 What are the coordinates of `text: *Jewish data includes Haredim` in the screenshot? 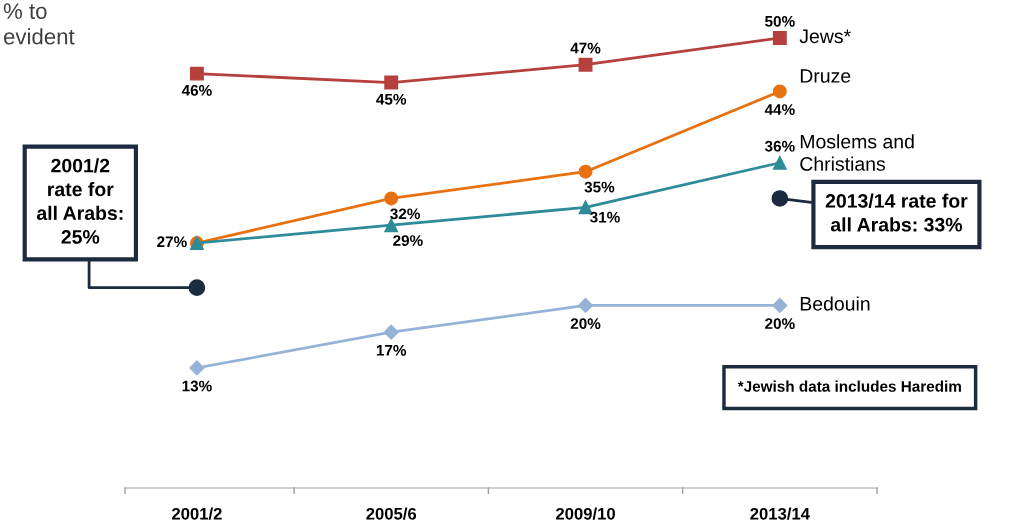 It's located at (849, 386).